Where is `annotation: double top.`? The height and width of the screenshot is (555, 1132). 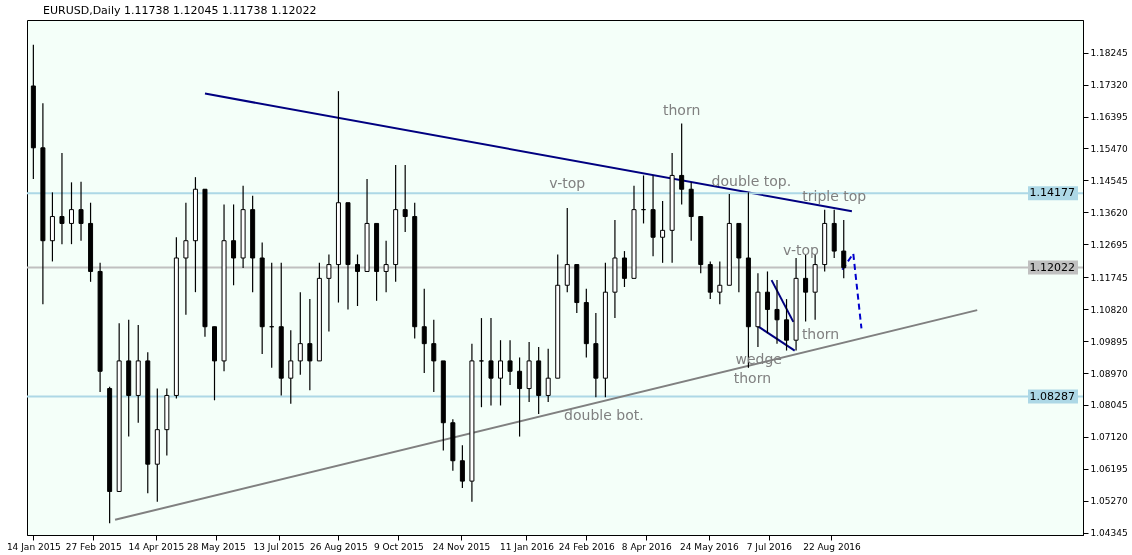 annotation: double top. is located at coordinates (751, 181).